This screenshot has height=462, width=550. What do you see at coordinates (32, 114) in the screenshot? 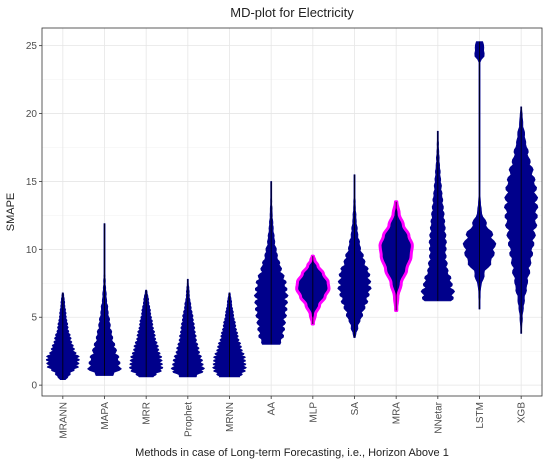
I see `y-tick-label: 20` at bounding box center [32, 114].